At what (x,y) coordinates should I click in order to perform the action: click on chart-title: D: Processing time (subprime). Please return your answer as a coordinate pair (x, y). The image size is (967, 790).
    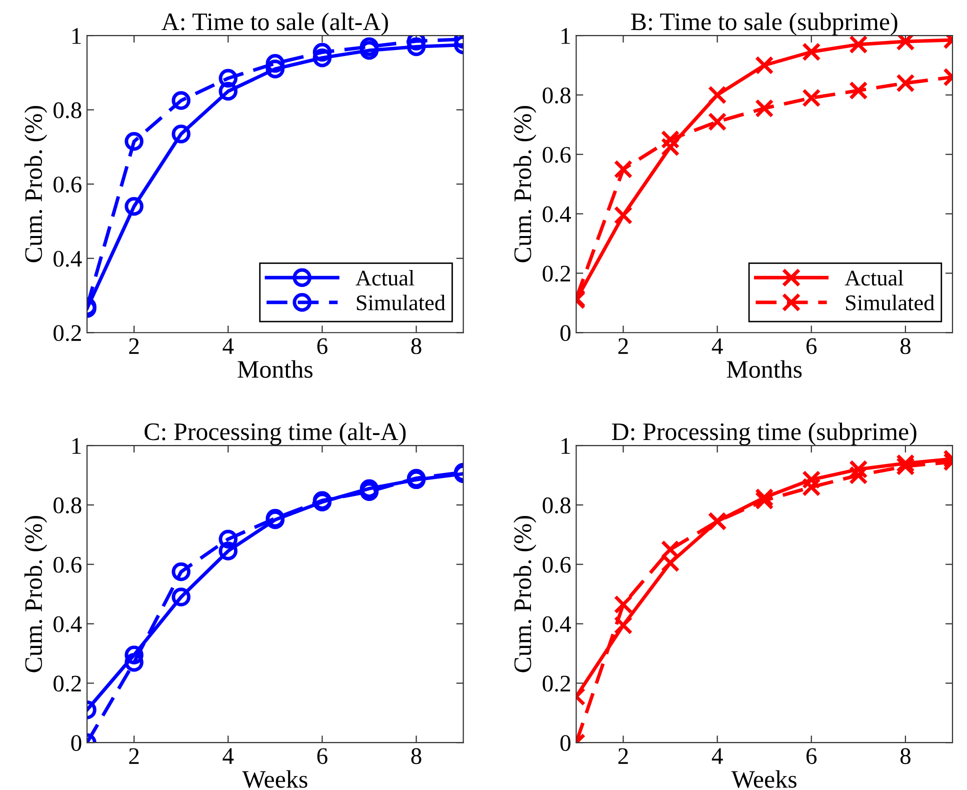
    Looking at the image, I should click on (764, 434).